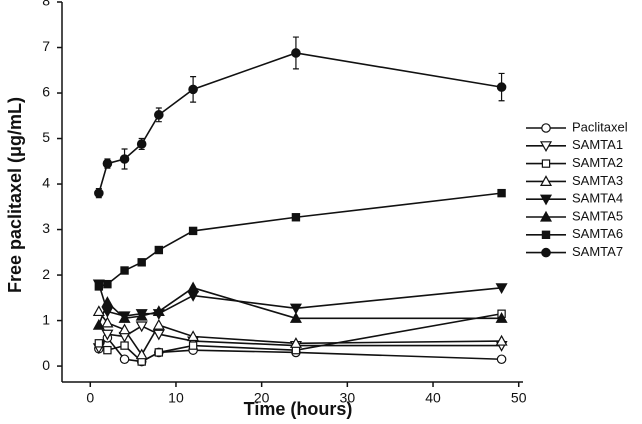  What do you see at coordinates (597, 162) in the screenshot?
I see `legend-label: SAMTA2` at bounding box center [597, 162].